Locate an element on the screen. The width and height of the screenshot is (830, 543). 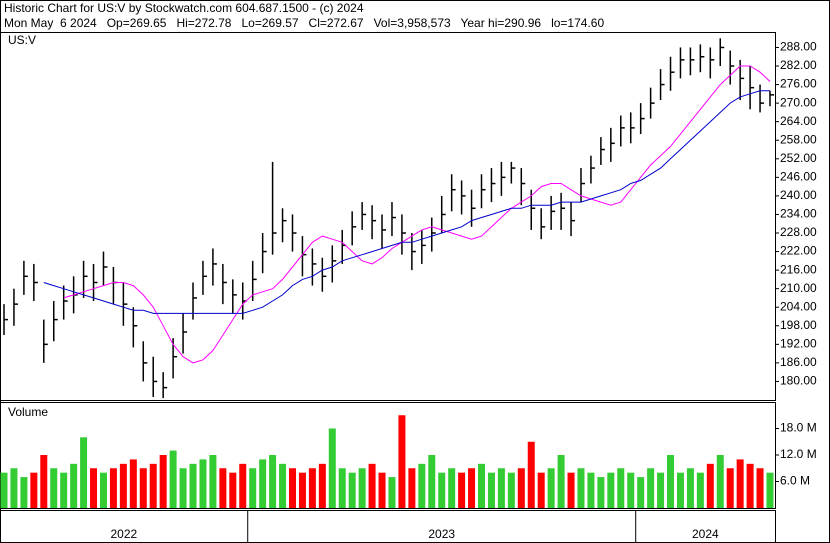
y-tick-label: 258.00 is located at coordinates (798, 139).